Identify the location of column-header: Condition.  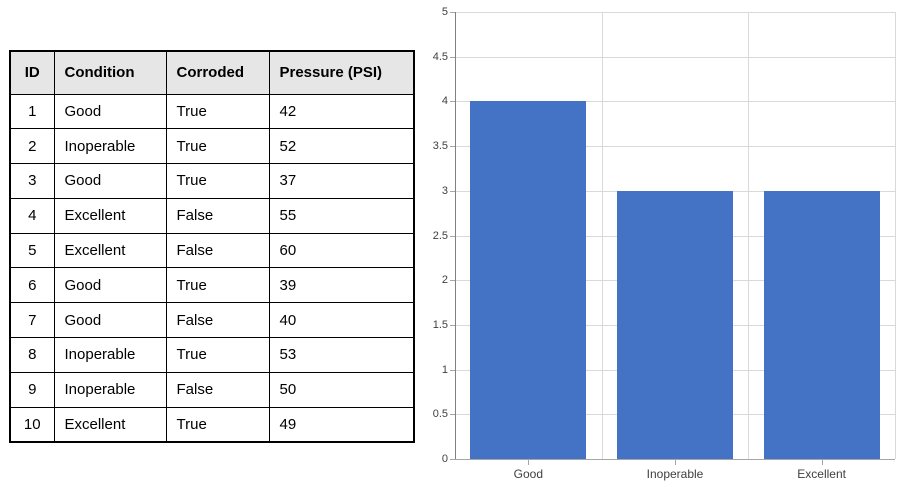
(110, 72).